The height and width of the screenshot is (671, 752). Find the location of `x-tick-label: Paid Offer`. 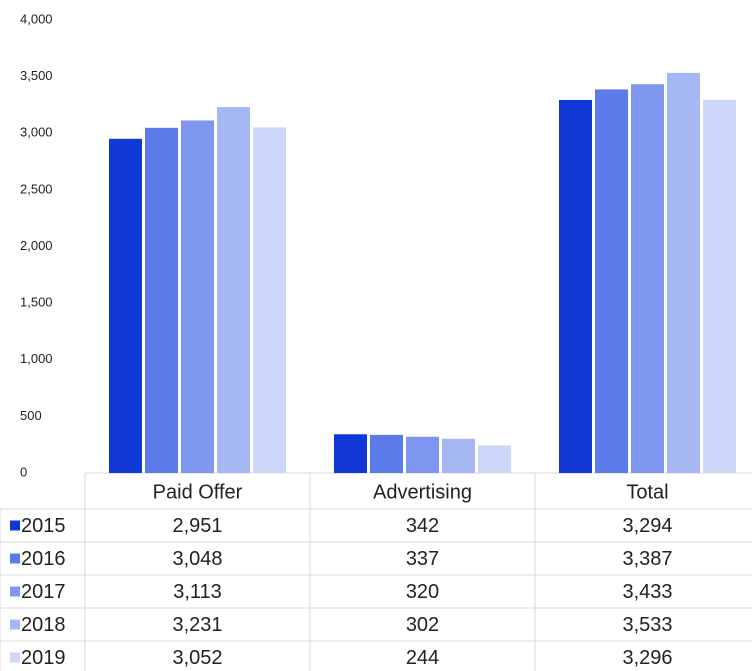

x-tick-label: Paid Offer is located at coordinates (198, 492).